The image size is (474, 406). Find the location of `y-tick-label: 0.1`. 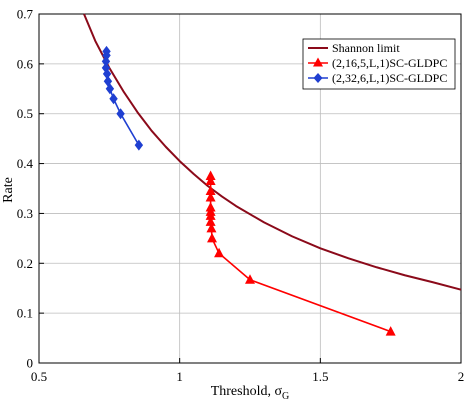

y-tick-label: 0.1 is located at coordinates (25, 313).